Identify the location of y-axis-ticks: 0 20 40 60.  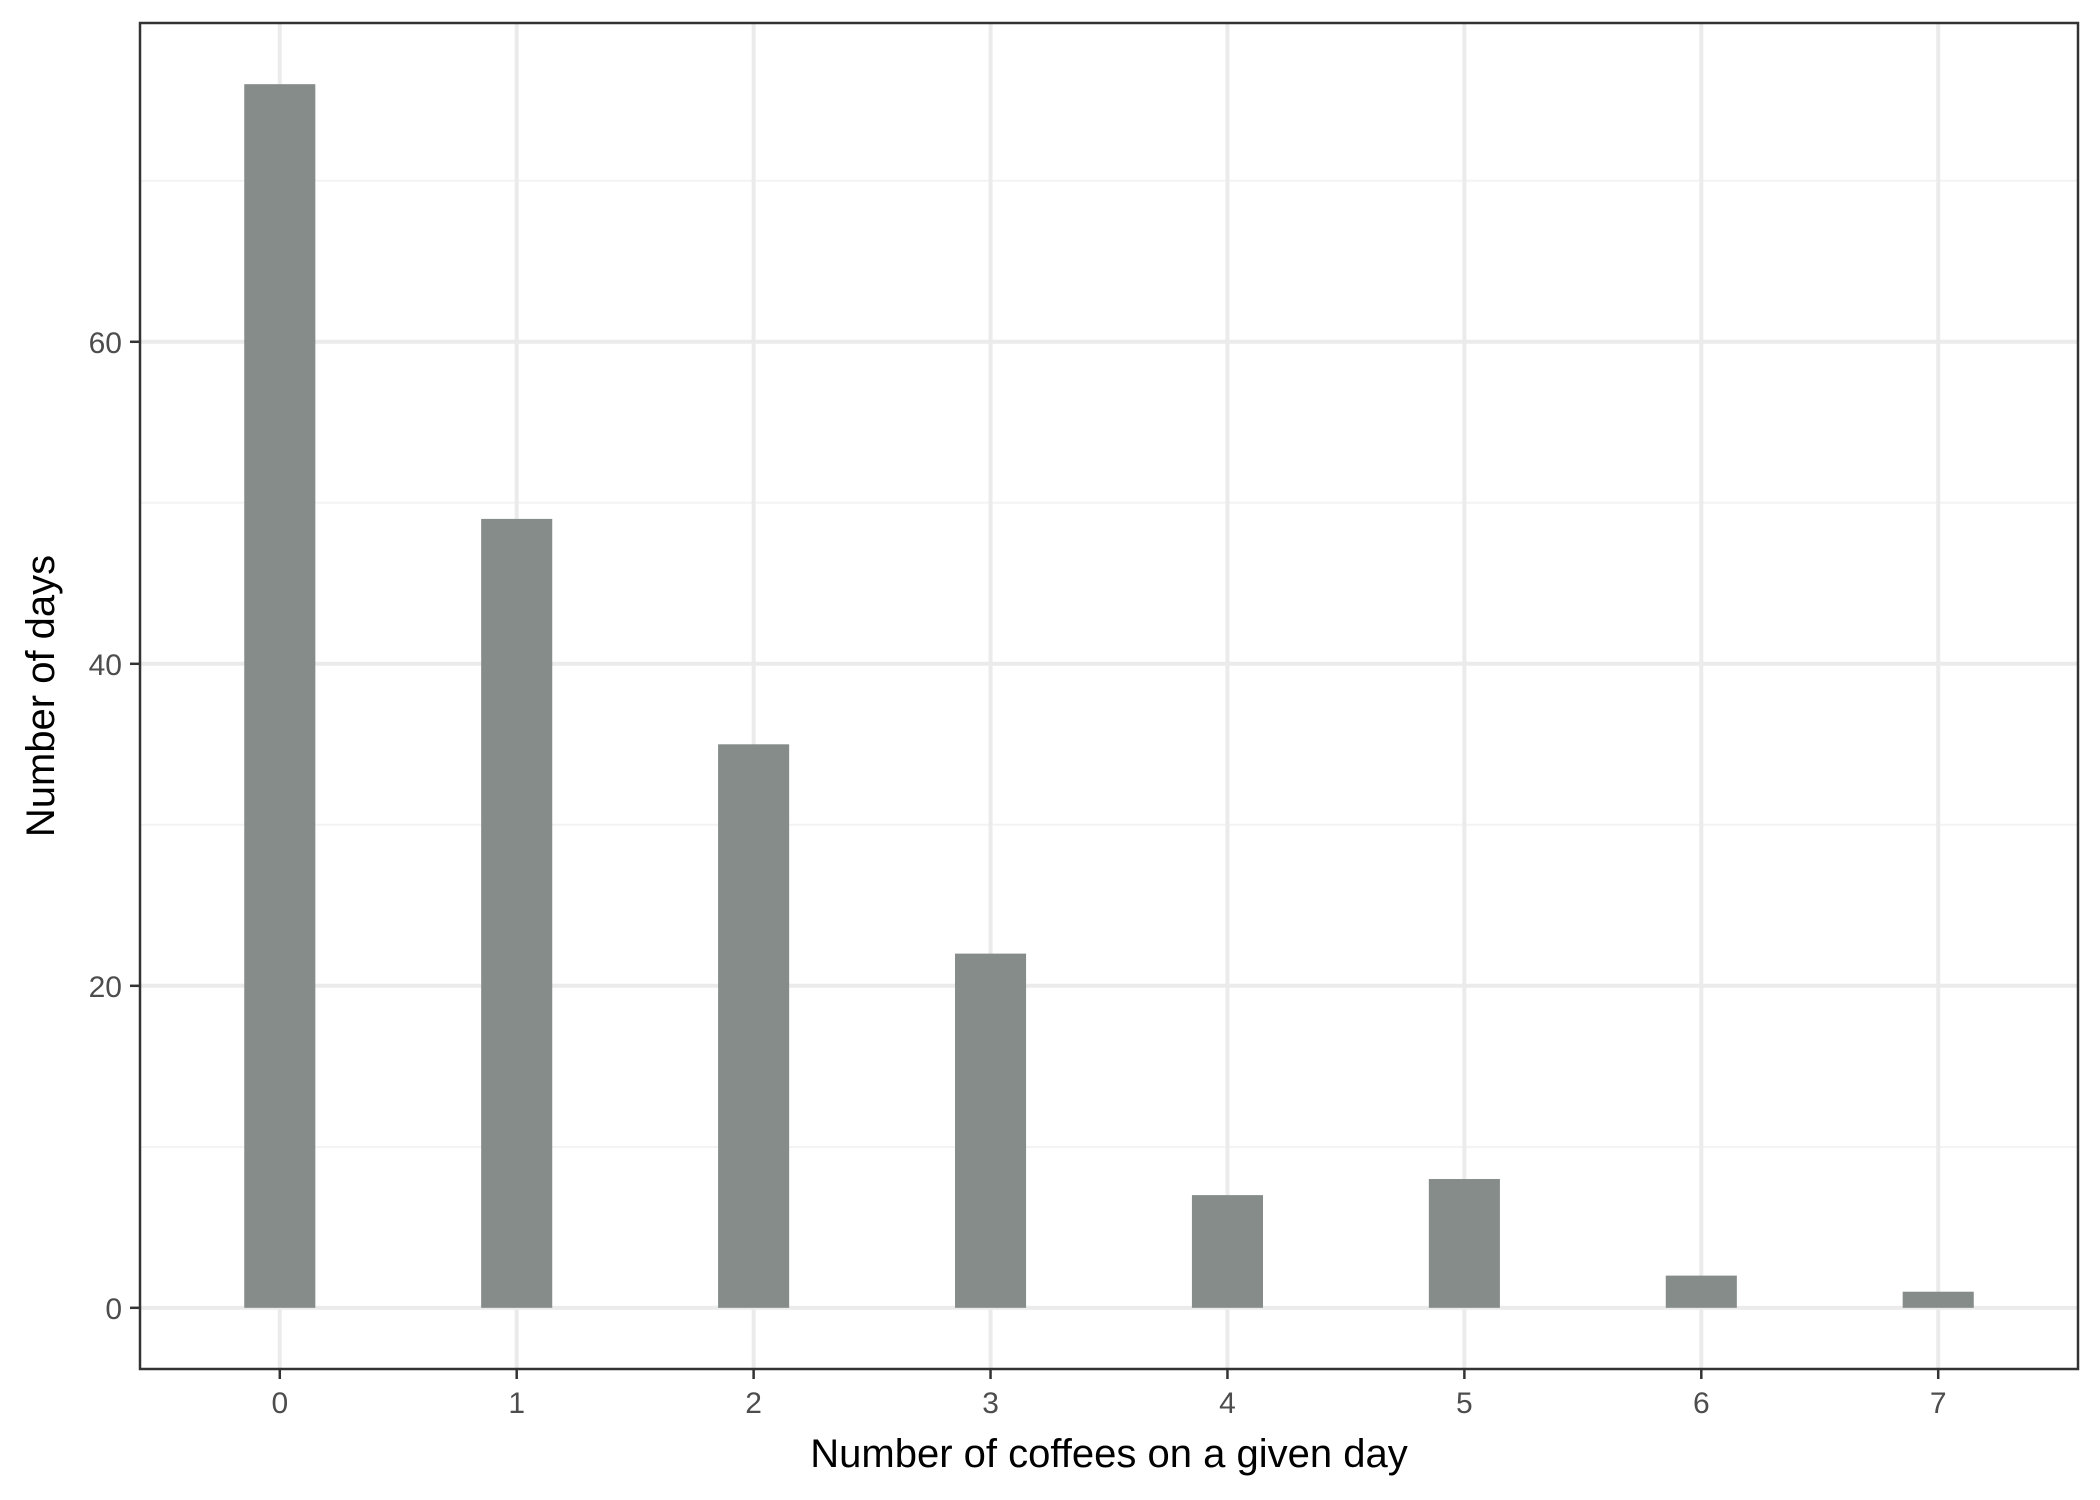
(114, 826).